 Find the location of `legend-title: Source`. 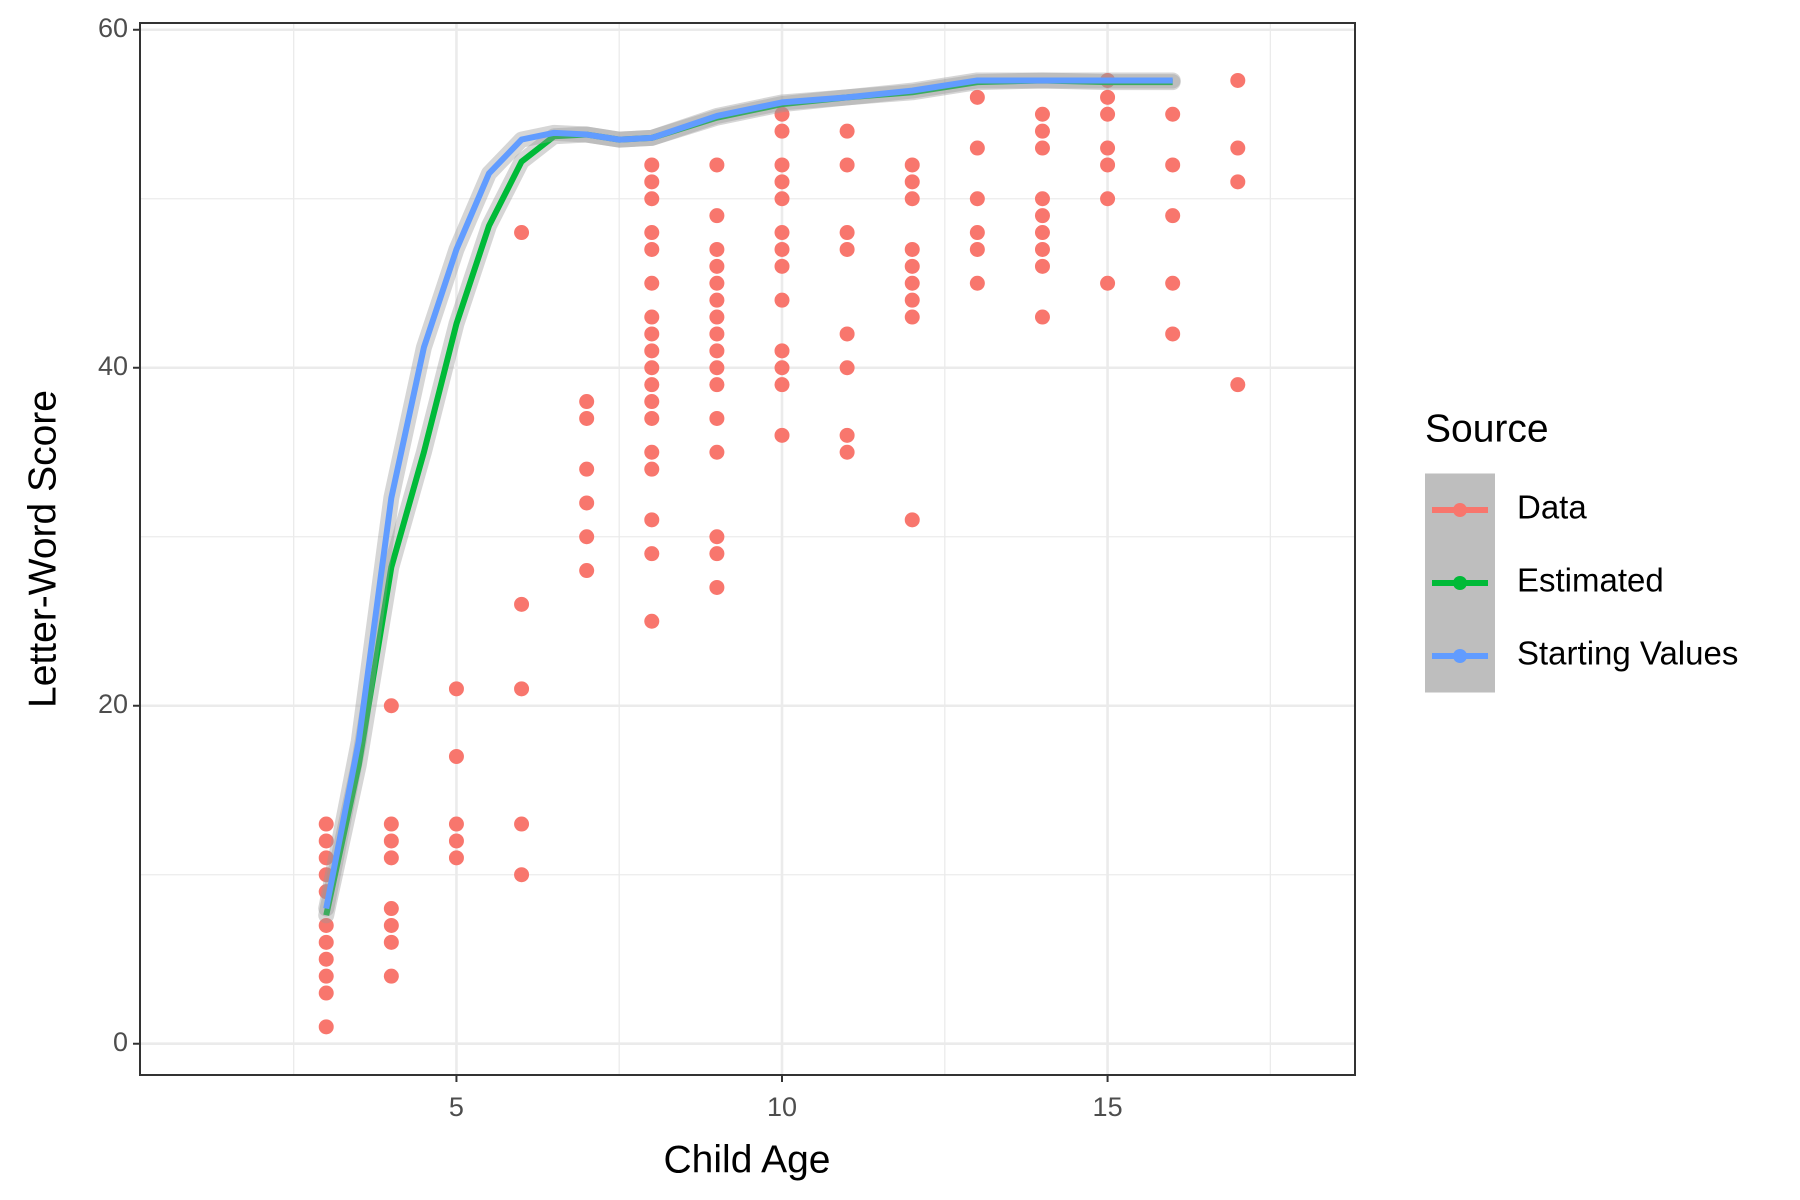

legend-title: Source is located at coordinates (1487, 428).